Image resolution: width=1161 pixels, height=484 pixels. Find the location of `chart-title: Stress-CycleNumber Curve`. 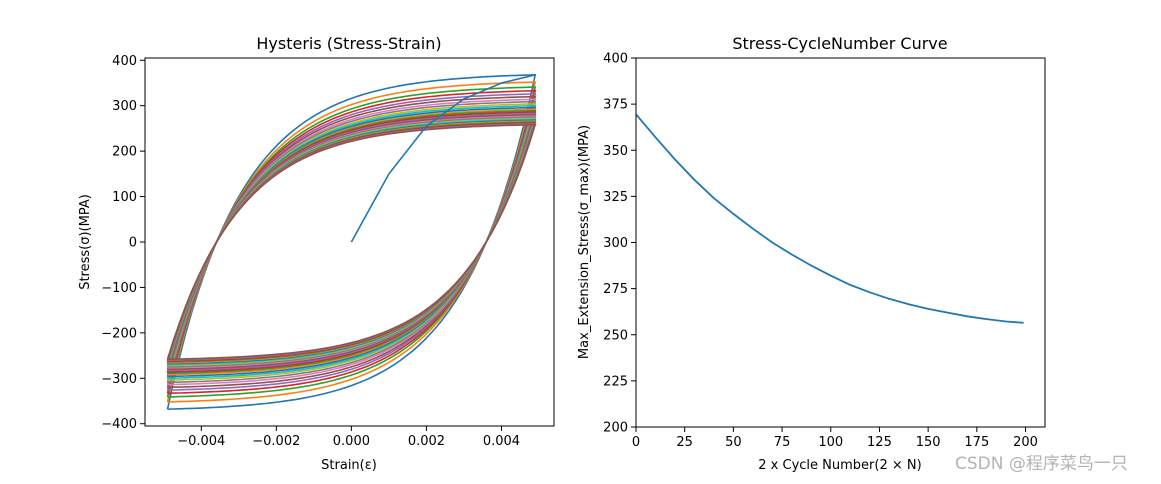

chart-title: Stress-CycleNumber Curve is located at coordinates (839, 43).